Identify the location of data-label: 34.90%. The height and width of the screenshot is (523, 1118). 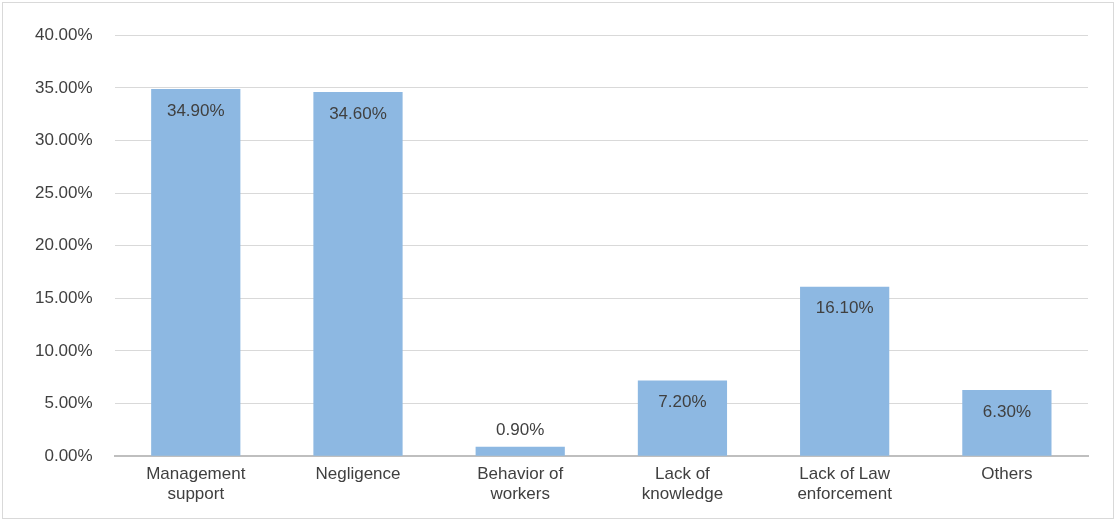
(195, 110).